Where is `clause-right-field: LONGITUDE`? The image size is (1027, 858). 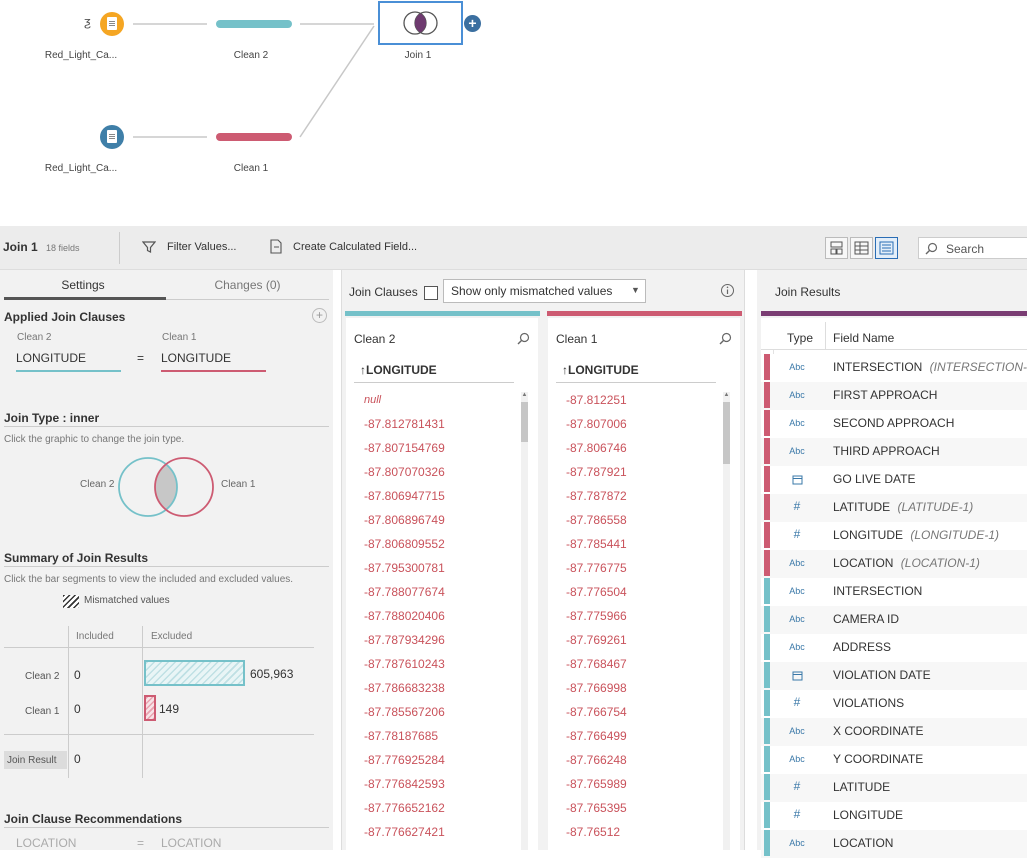
clause-right-field: LONGITUDE is located at coordinates (196, 358).